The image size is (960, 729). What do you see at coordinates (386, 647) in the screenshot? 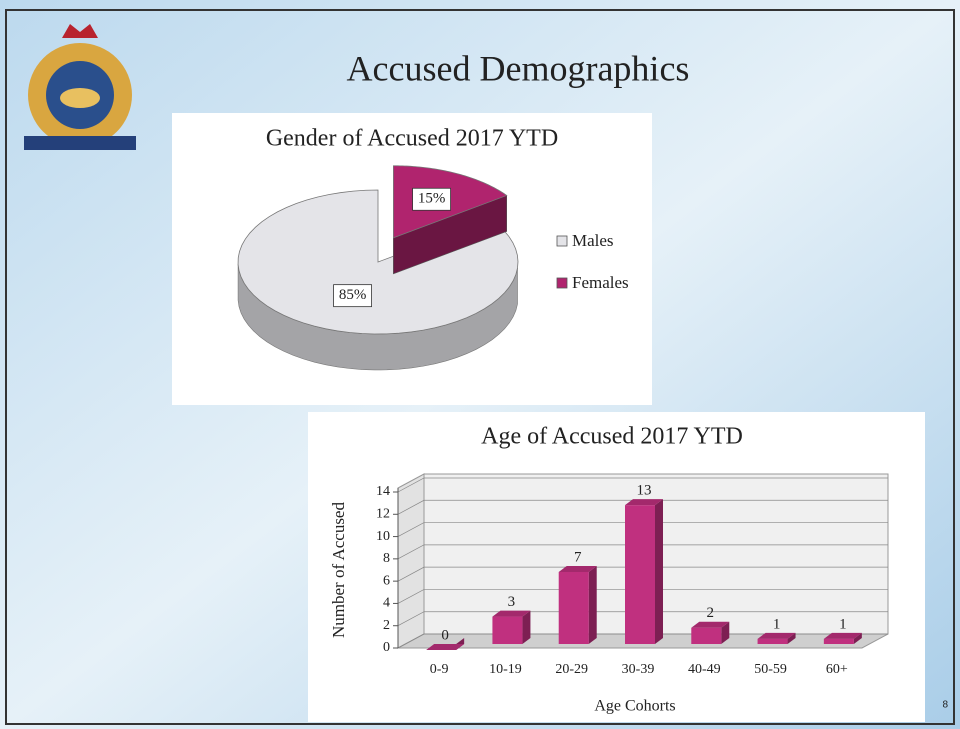
I see `y-tick-label: 0` at bounding box center [386, 647].